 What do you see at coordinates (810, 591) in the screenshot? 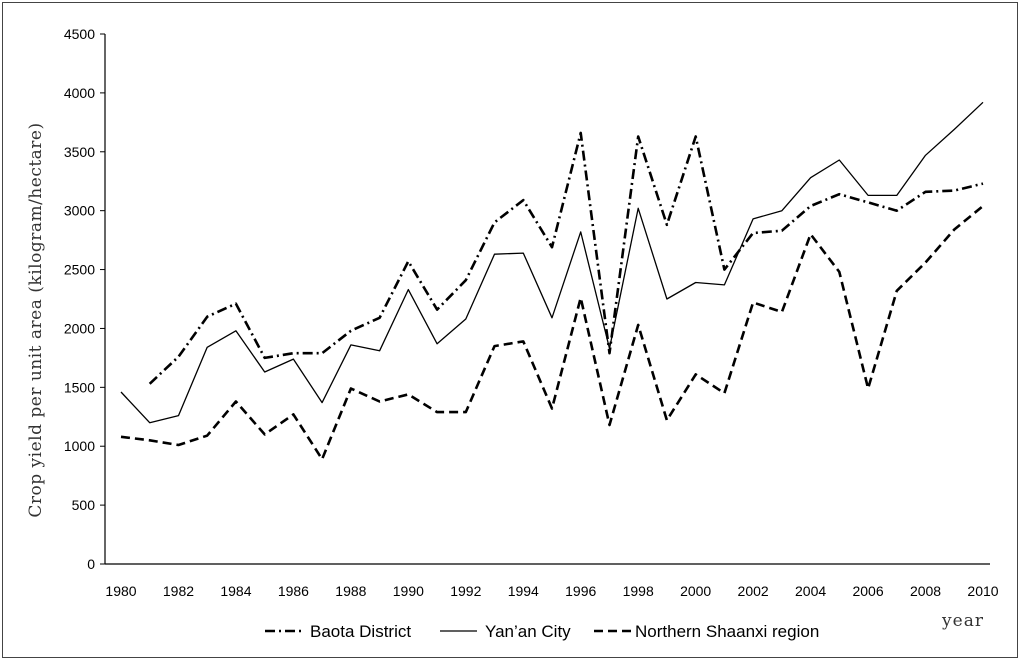
I see `x-tick-label: 2004` at bounding box center [810, 591].